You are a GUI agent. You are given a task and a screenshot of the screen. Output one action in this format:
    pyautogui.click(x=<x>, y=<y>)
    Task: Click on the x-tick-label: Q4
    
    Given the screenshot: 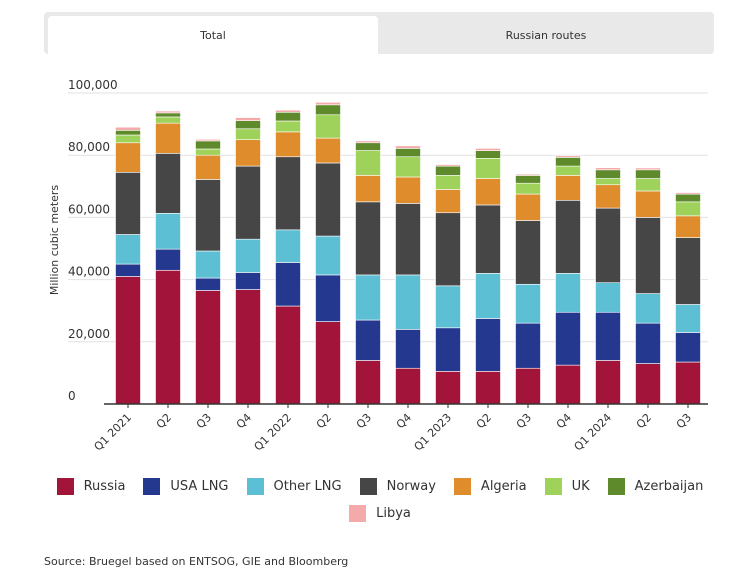 What is the action you would take?
    pyautogui.click(x=564, y=421)
    